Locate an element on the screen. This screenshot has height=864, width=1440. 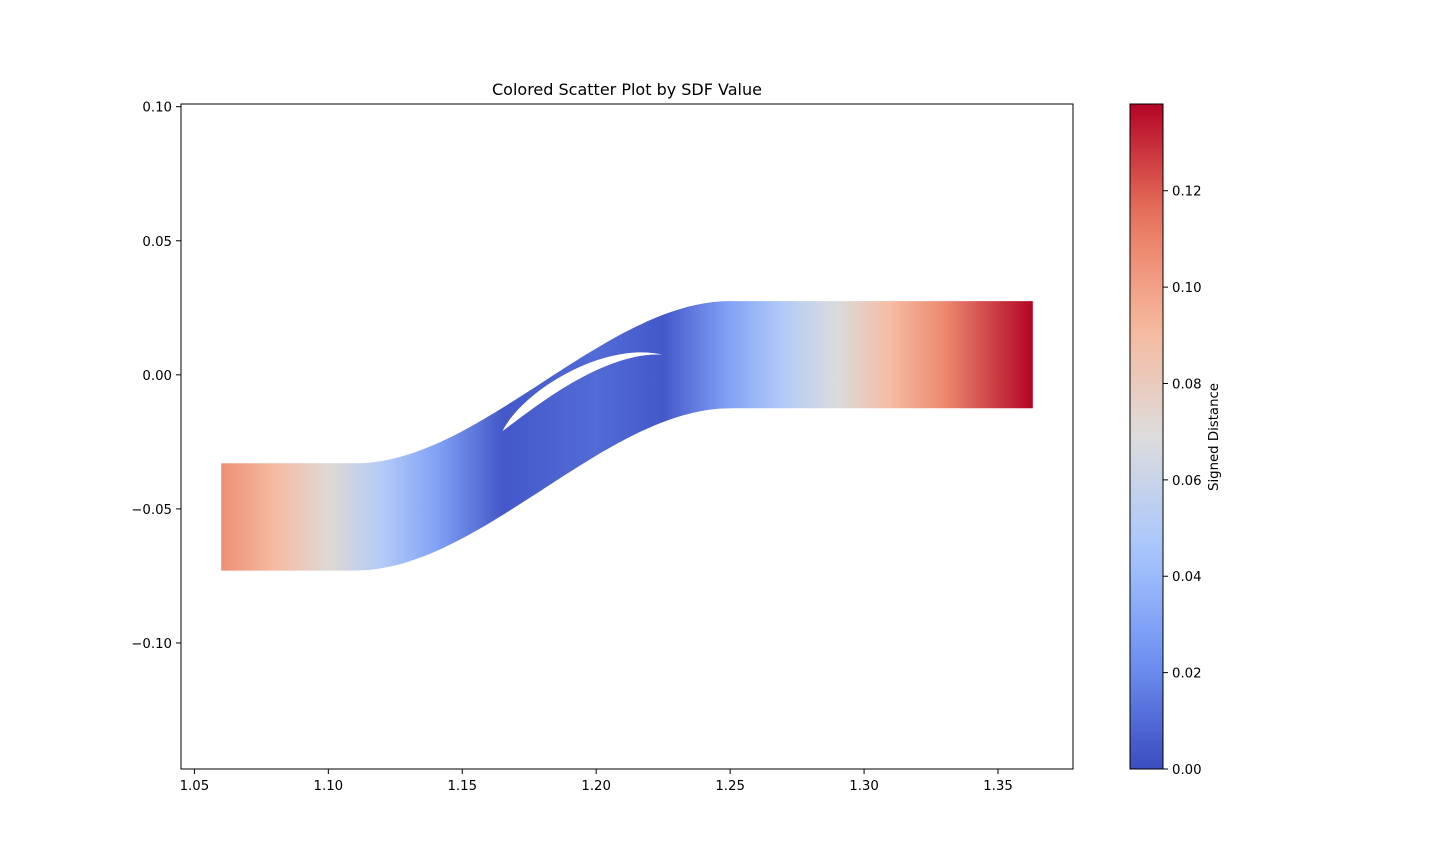
x-axis: 1.05 1.10 1.15 1.20 1.25 1.30 1.35 is located at coordinates (596, 781).